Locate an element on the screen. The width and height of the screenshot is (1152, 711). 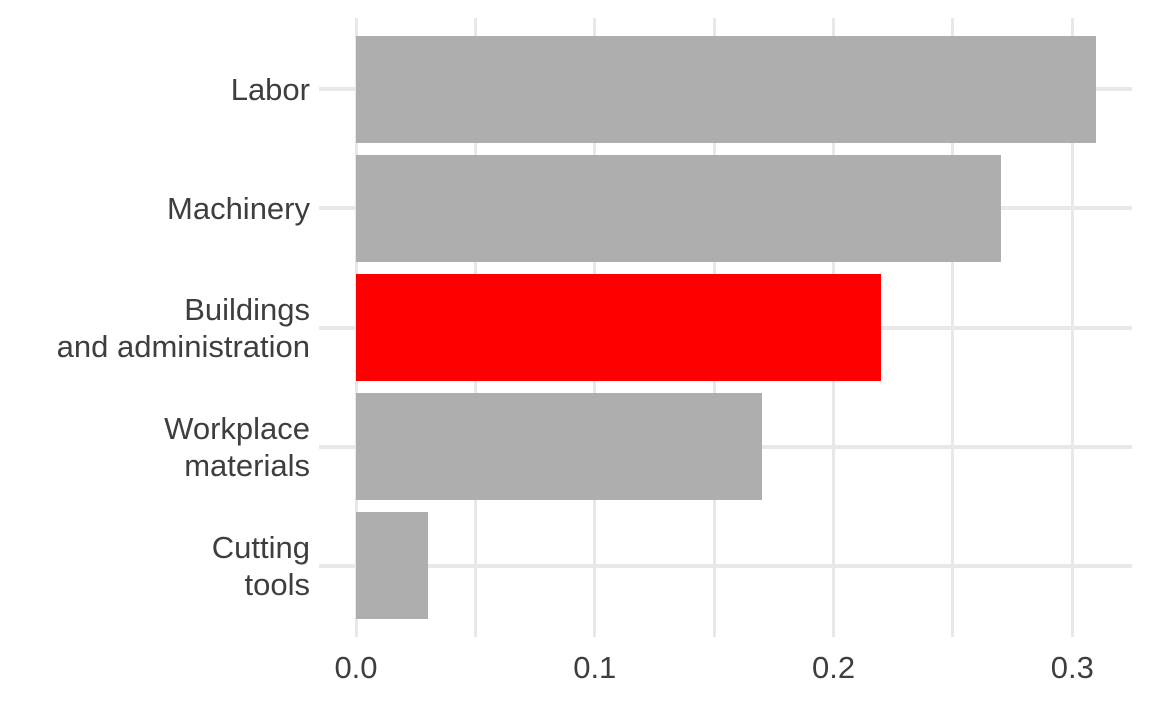
category-label-buildings-and-administration: Buildings and administration is located at coordinates (155, 328).